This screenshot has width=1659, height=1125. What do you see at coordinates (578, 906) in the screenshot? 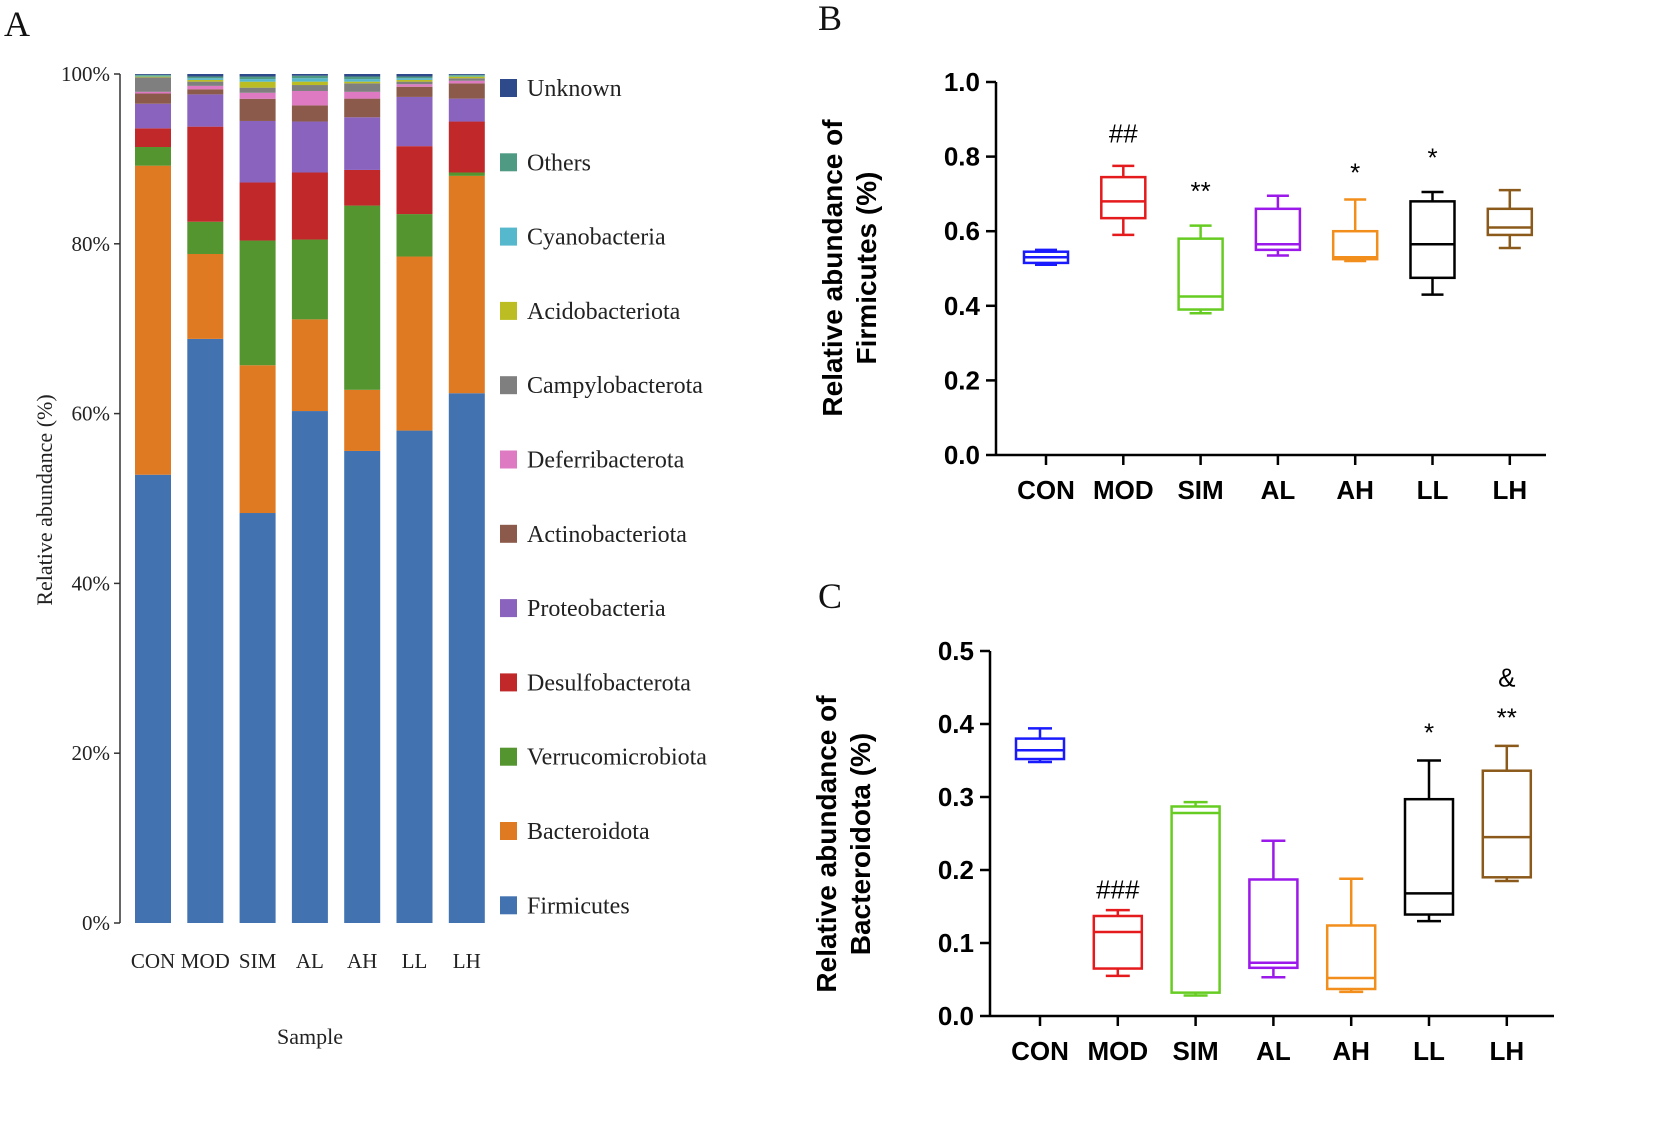
I see `legend-label-firmicutes: Firmicutes` at bounding box center [578, 906].